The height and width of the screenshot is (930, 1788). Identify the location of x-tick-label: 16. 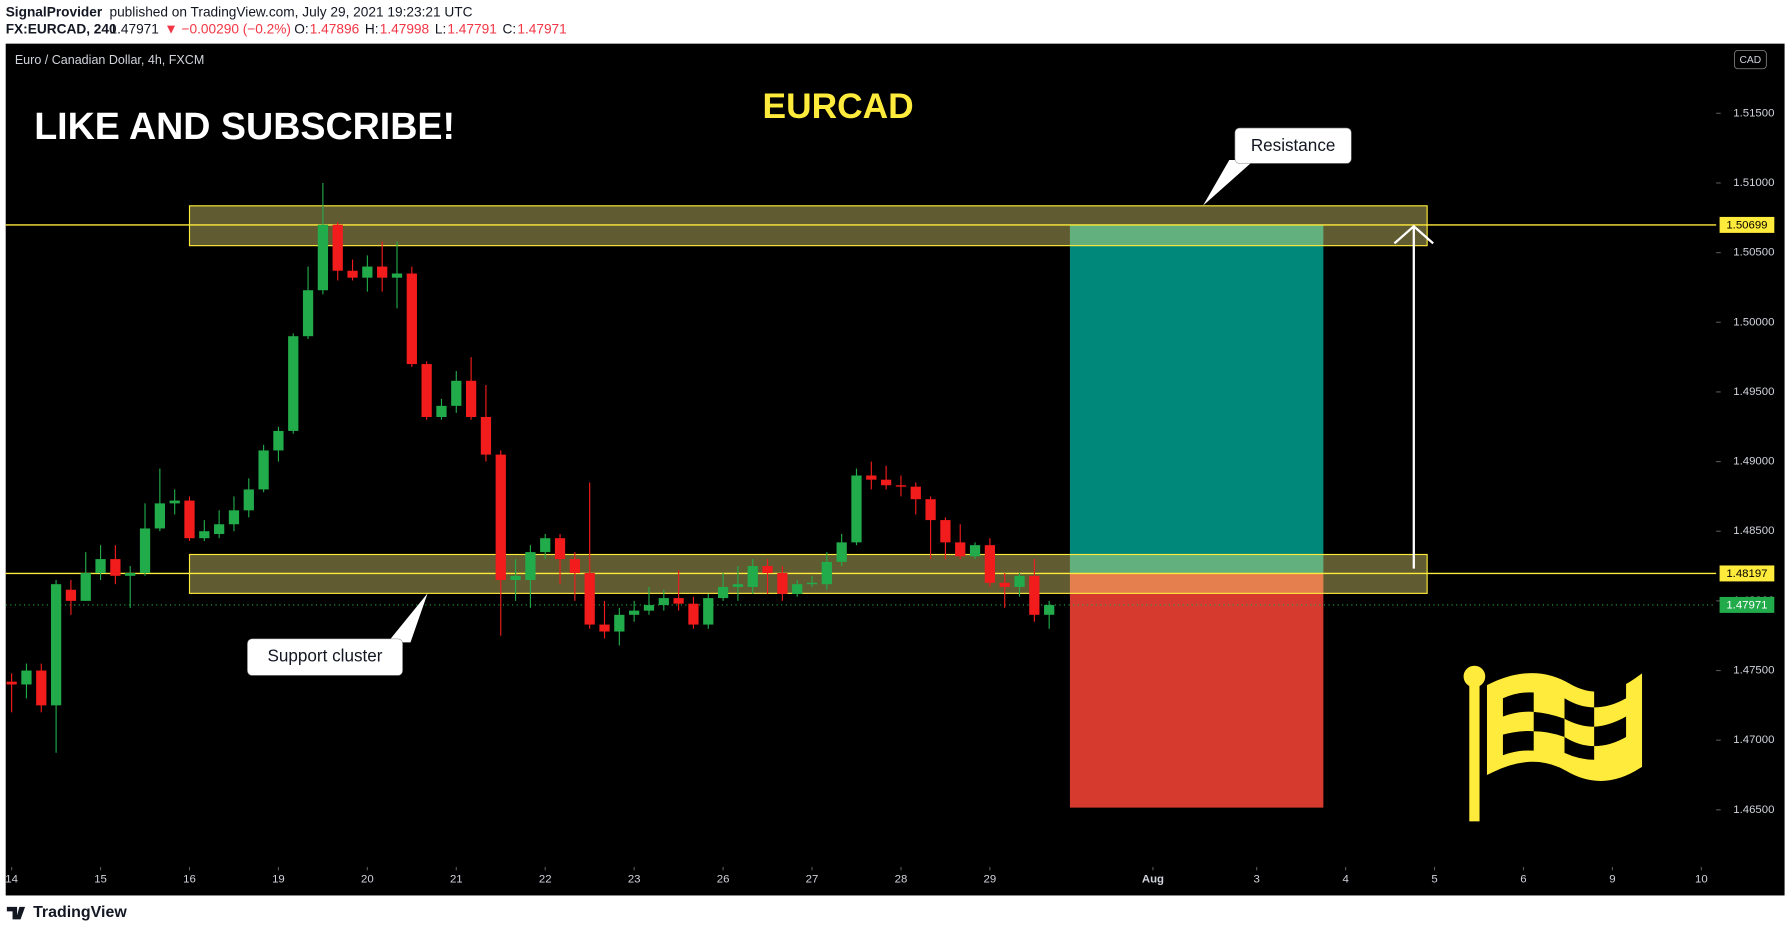
(189, 880).